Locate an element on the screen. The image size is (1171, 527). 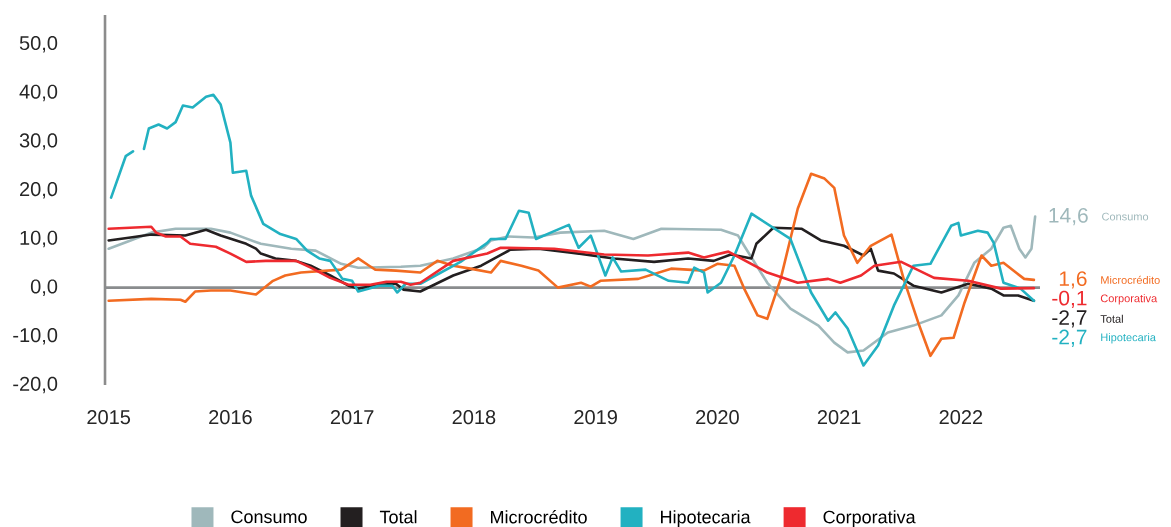
x-tick-label: 2015 is located at coordinates (109, 417).